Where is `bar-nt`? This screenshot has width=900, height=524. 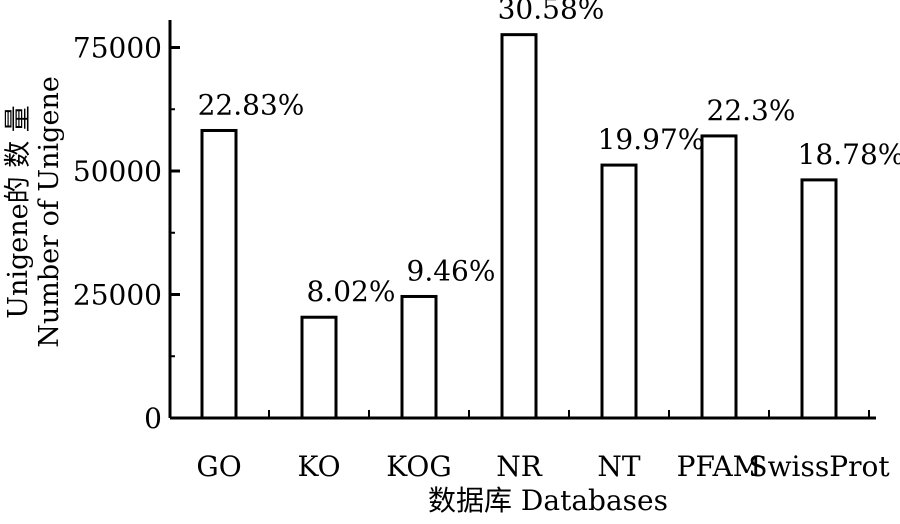 bar-nt is located at coordinates (619, 291).